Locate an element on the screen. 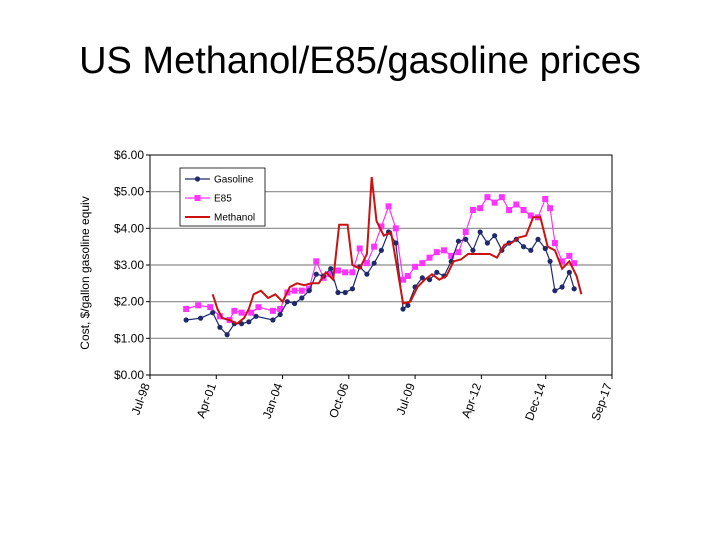 This screenshot has height=540, width=720. y-tick-label: $0.00 is located at coordinates (129, 375).